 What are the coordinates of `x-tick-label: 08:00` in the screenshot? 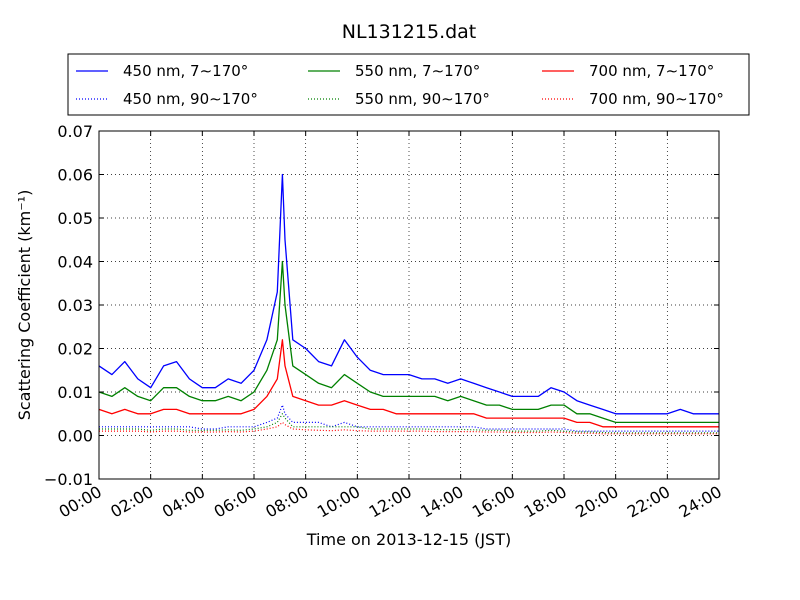 It's located at (286, 502).